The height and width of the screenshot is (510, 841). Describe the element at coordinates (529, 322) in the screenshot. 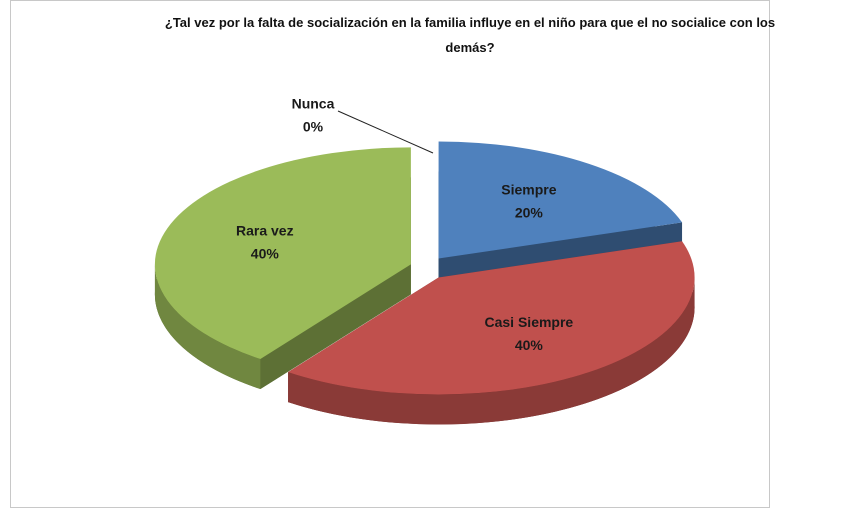

I see `data-label-name: Casi Siempre` at that location.